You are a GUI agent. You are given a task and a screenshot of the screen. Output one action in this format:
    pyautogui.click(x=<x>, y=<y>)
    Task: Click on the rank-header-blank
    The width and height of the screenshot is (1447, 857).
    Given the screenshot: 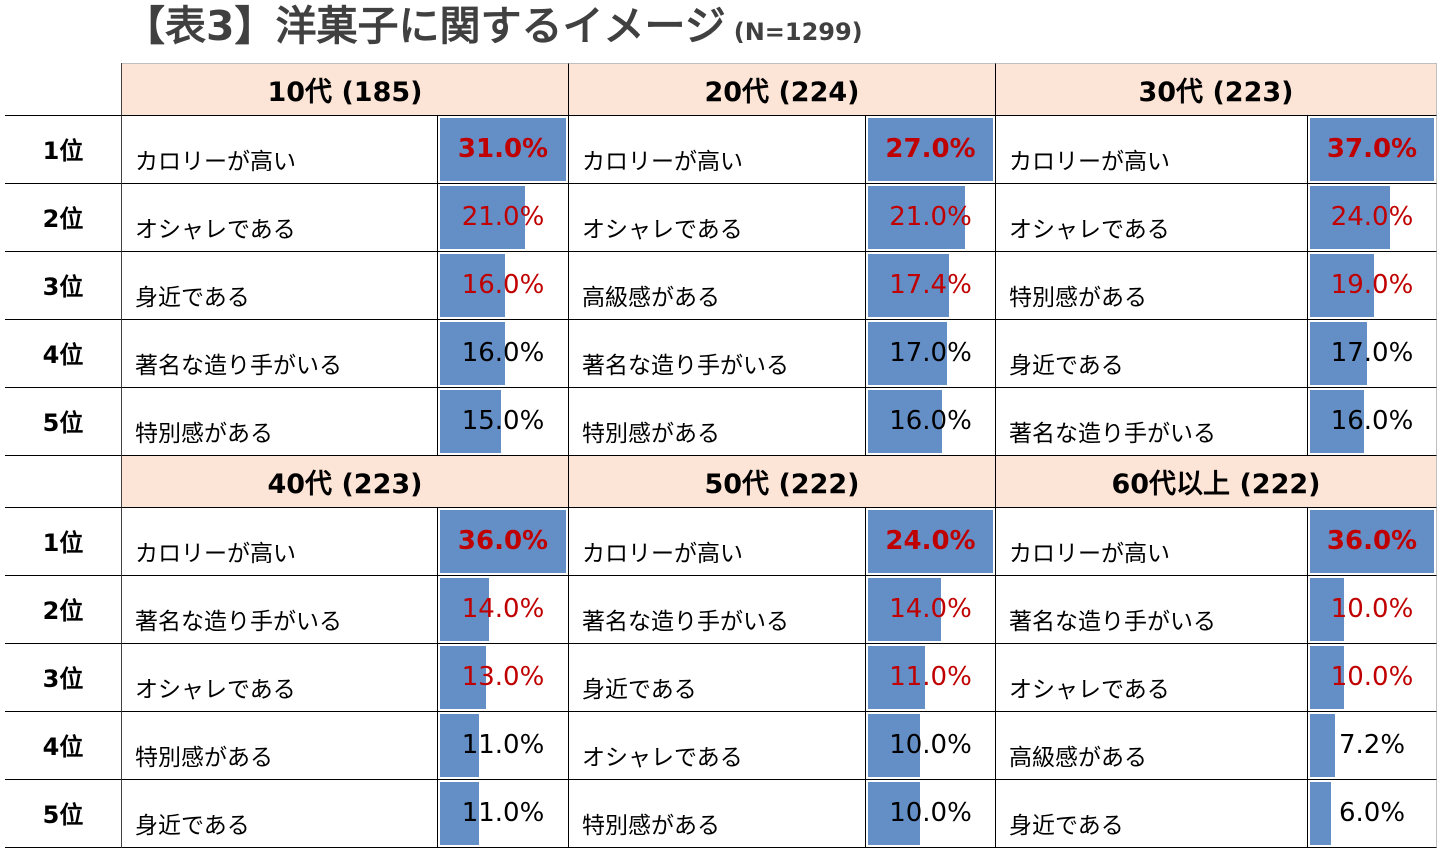 What is the action you would take?
    pyautogui.click(x=63, y=482)
    